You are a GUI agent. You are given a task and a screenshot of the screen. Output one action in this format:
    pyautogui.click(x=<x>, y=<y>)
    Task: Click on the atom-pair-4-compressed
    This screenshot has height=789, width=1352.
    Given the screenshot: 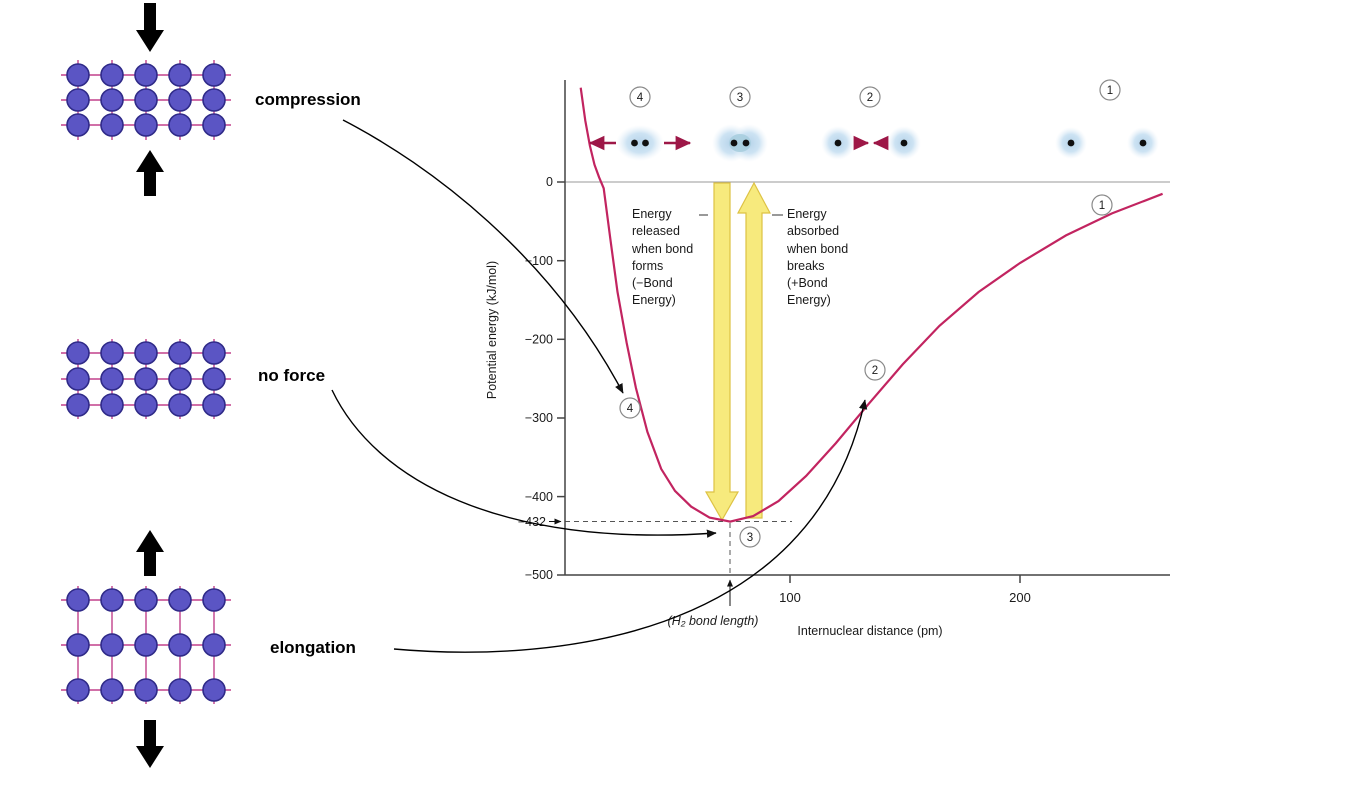 What is the action you would take?
    pyautogui.click(x=640, y=143)
    